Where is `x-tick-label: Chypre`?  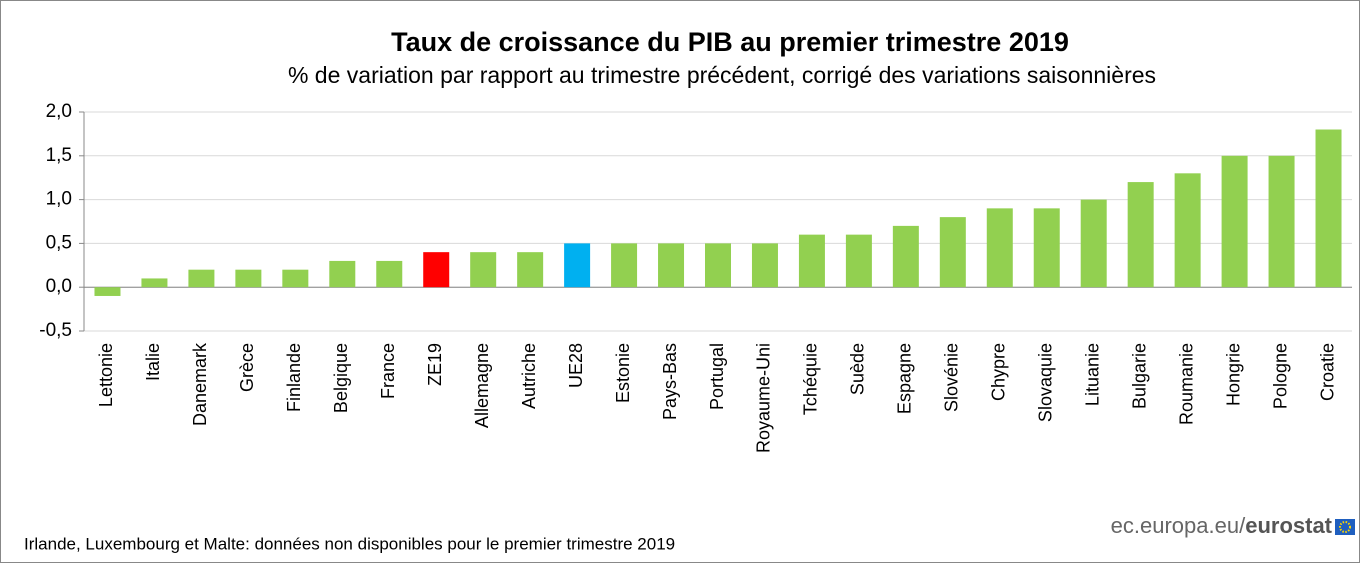
x-tick-label: Chypre is located at coordinates (999, 372).